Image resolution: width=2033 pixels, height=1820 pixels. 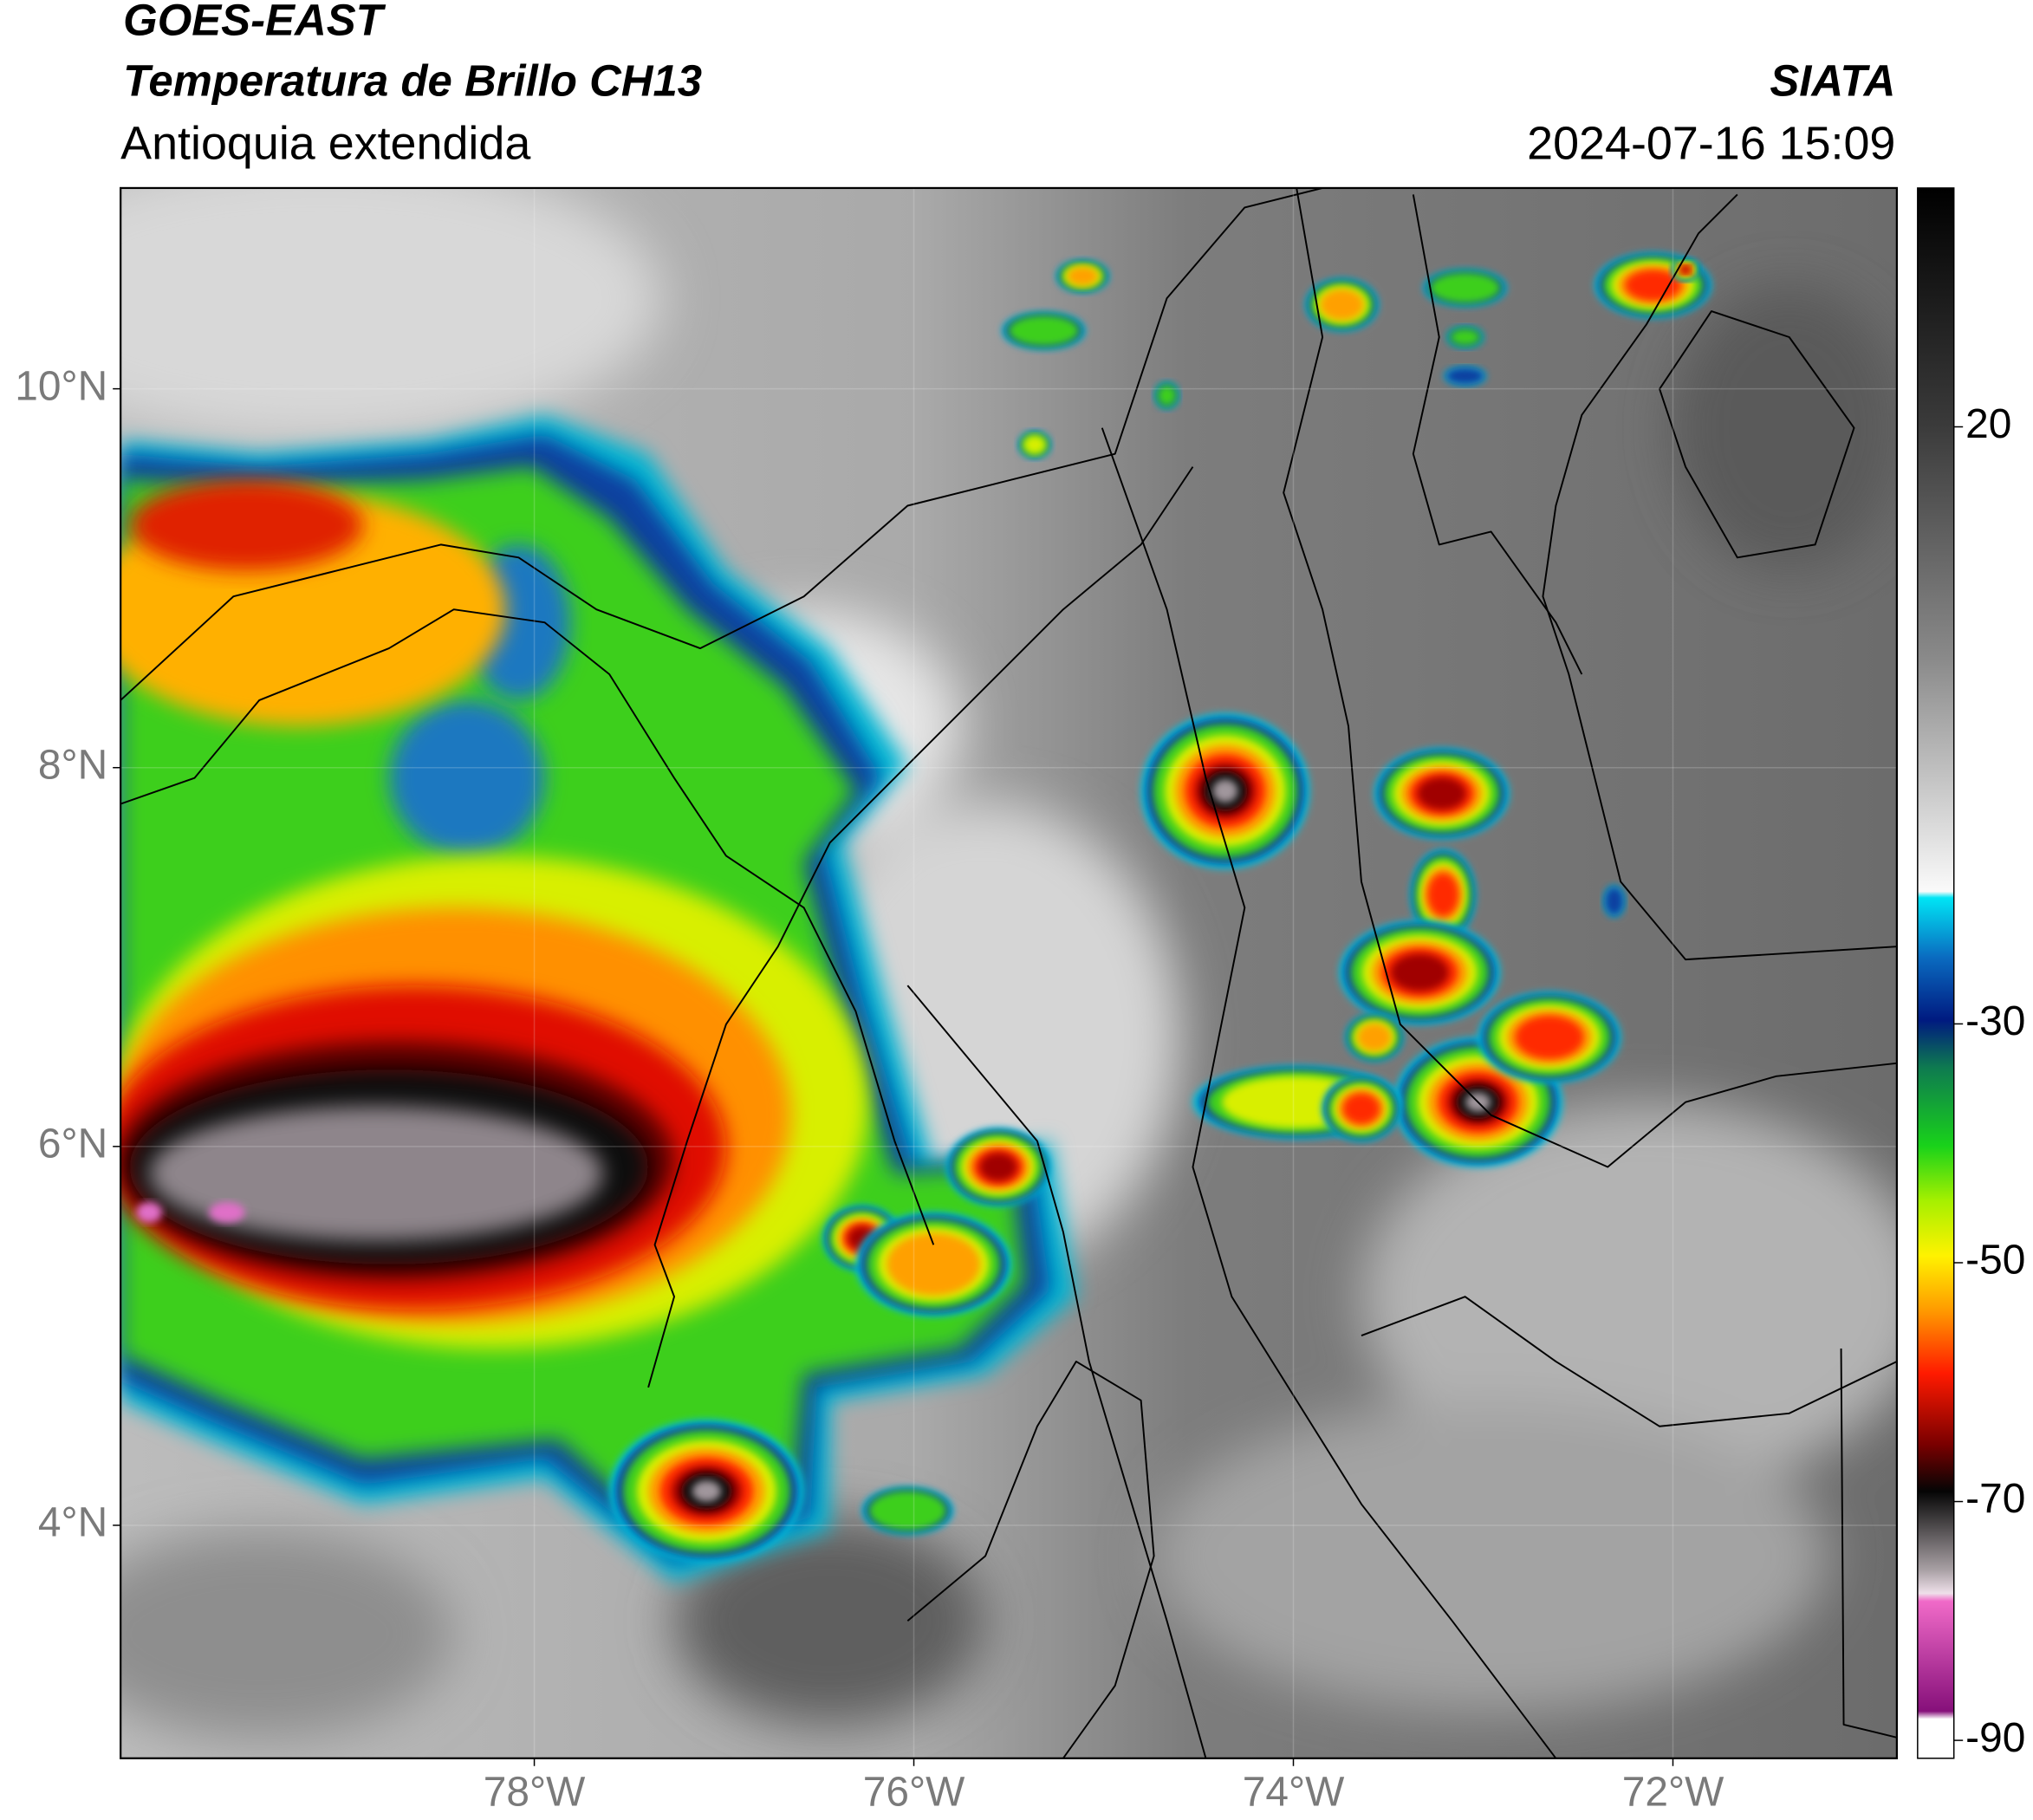 I want to click on x-tick-label: 72°W, so click(x=1673, y=1792).